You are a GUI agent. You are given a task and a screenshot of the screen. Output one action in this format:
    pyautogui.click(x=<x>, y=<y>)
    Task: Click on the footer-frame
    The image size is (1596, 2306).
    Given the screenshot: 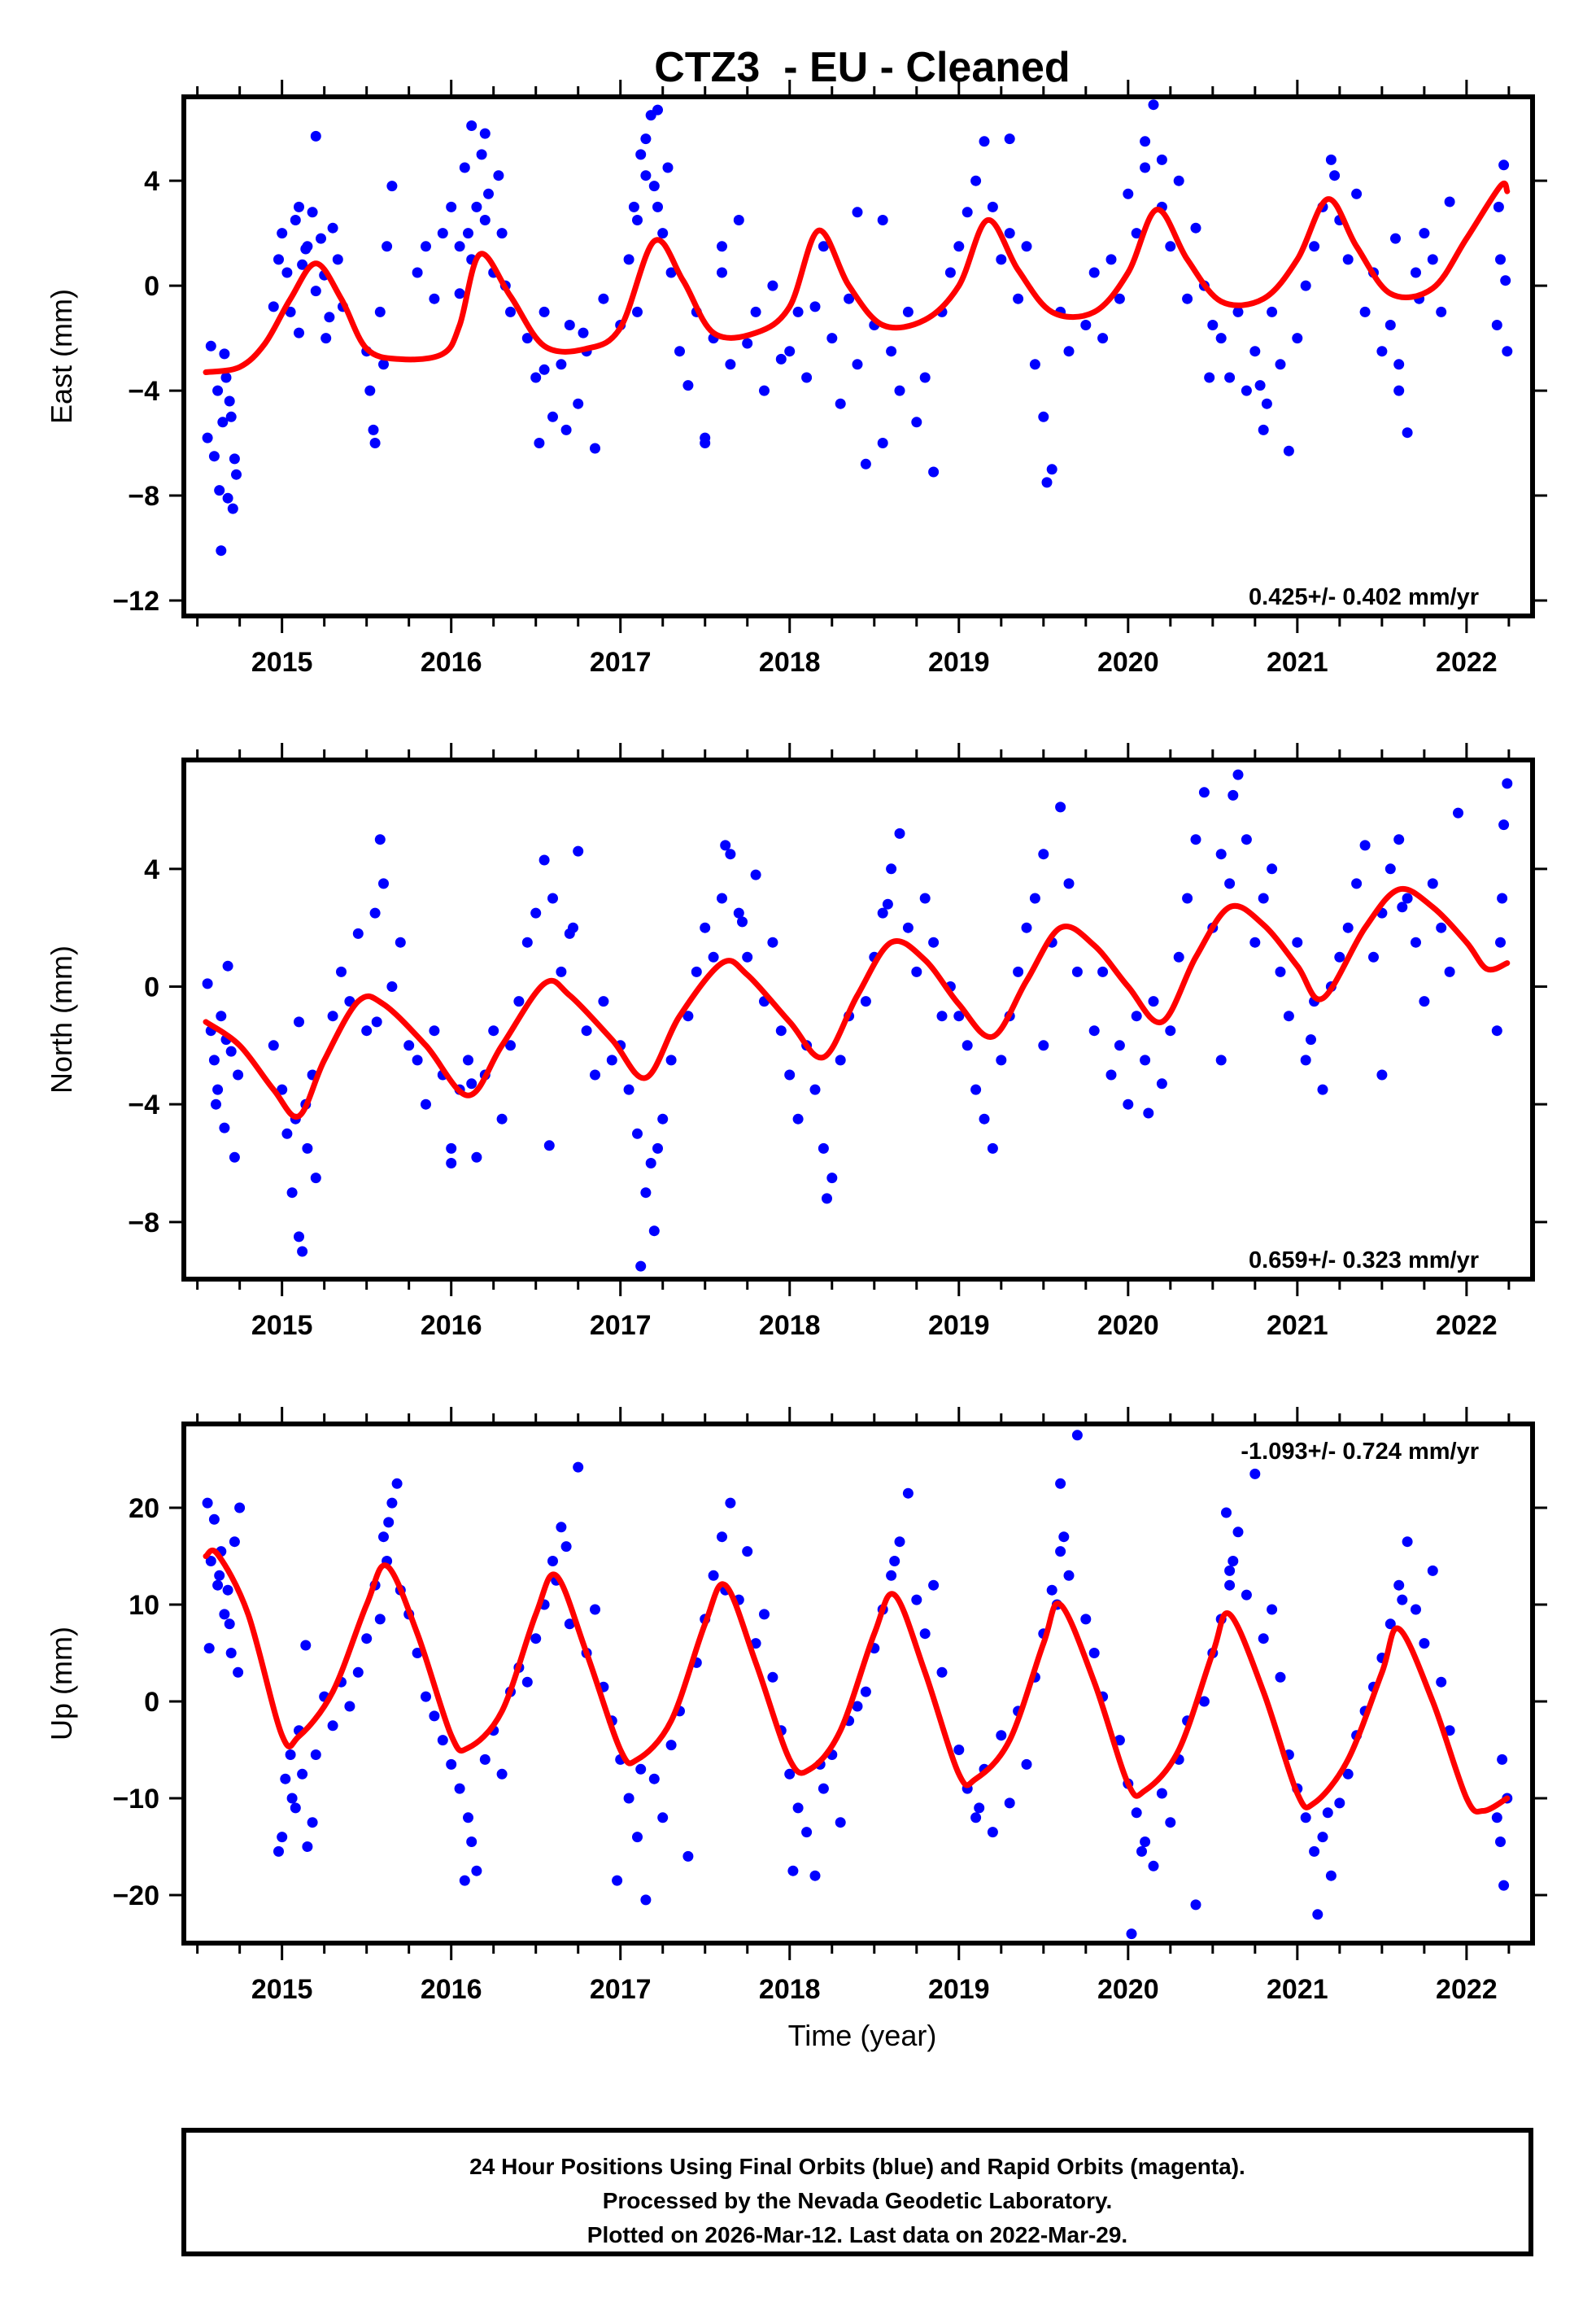 What is the action you would take?
    pyautogui.click(x=857, y=2192)
    